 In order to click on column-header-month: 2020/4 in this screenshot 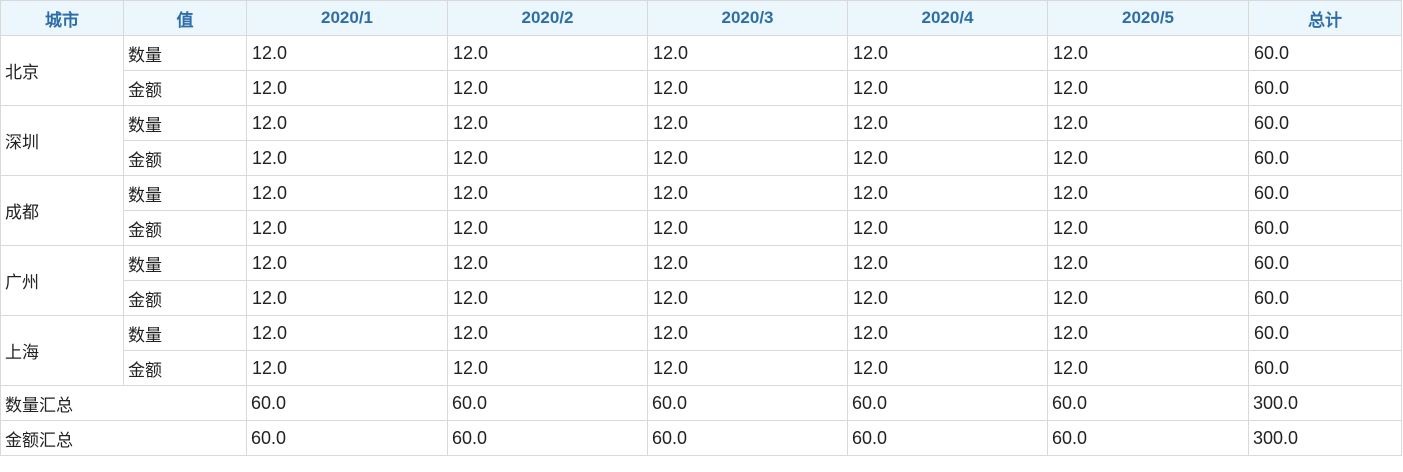, I will do `click(947, 18)`.